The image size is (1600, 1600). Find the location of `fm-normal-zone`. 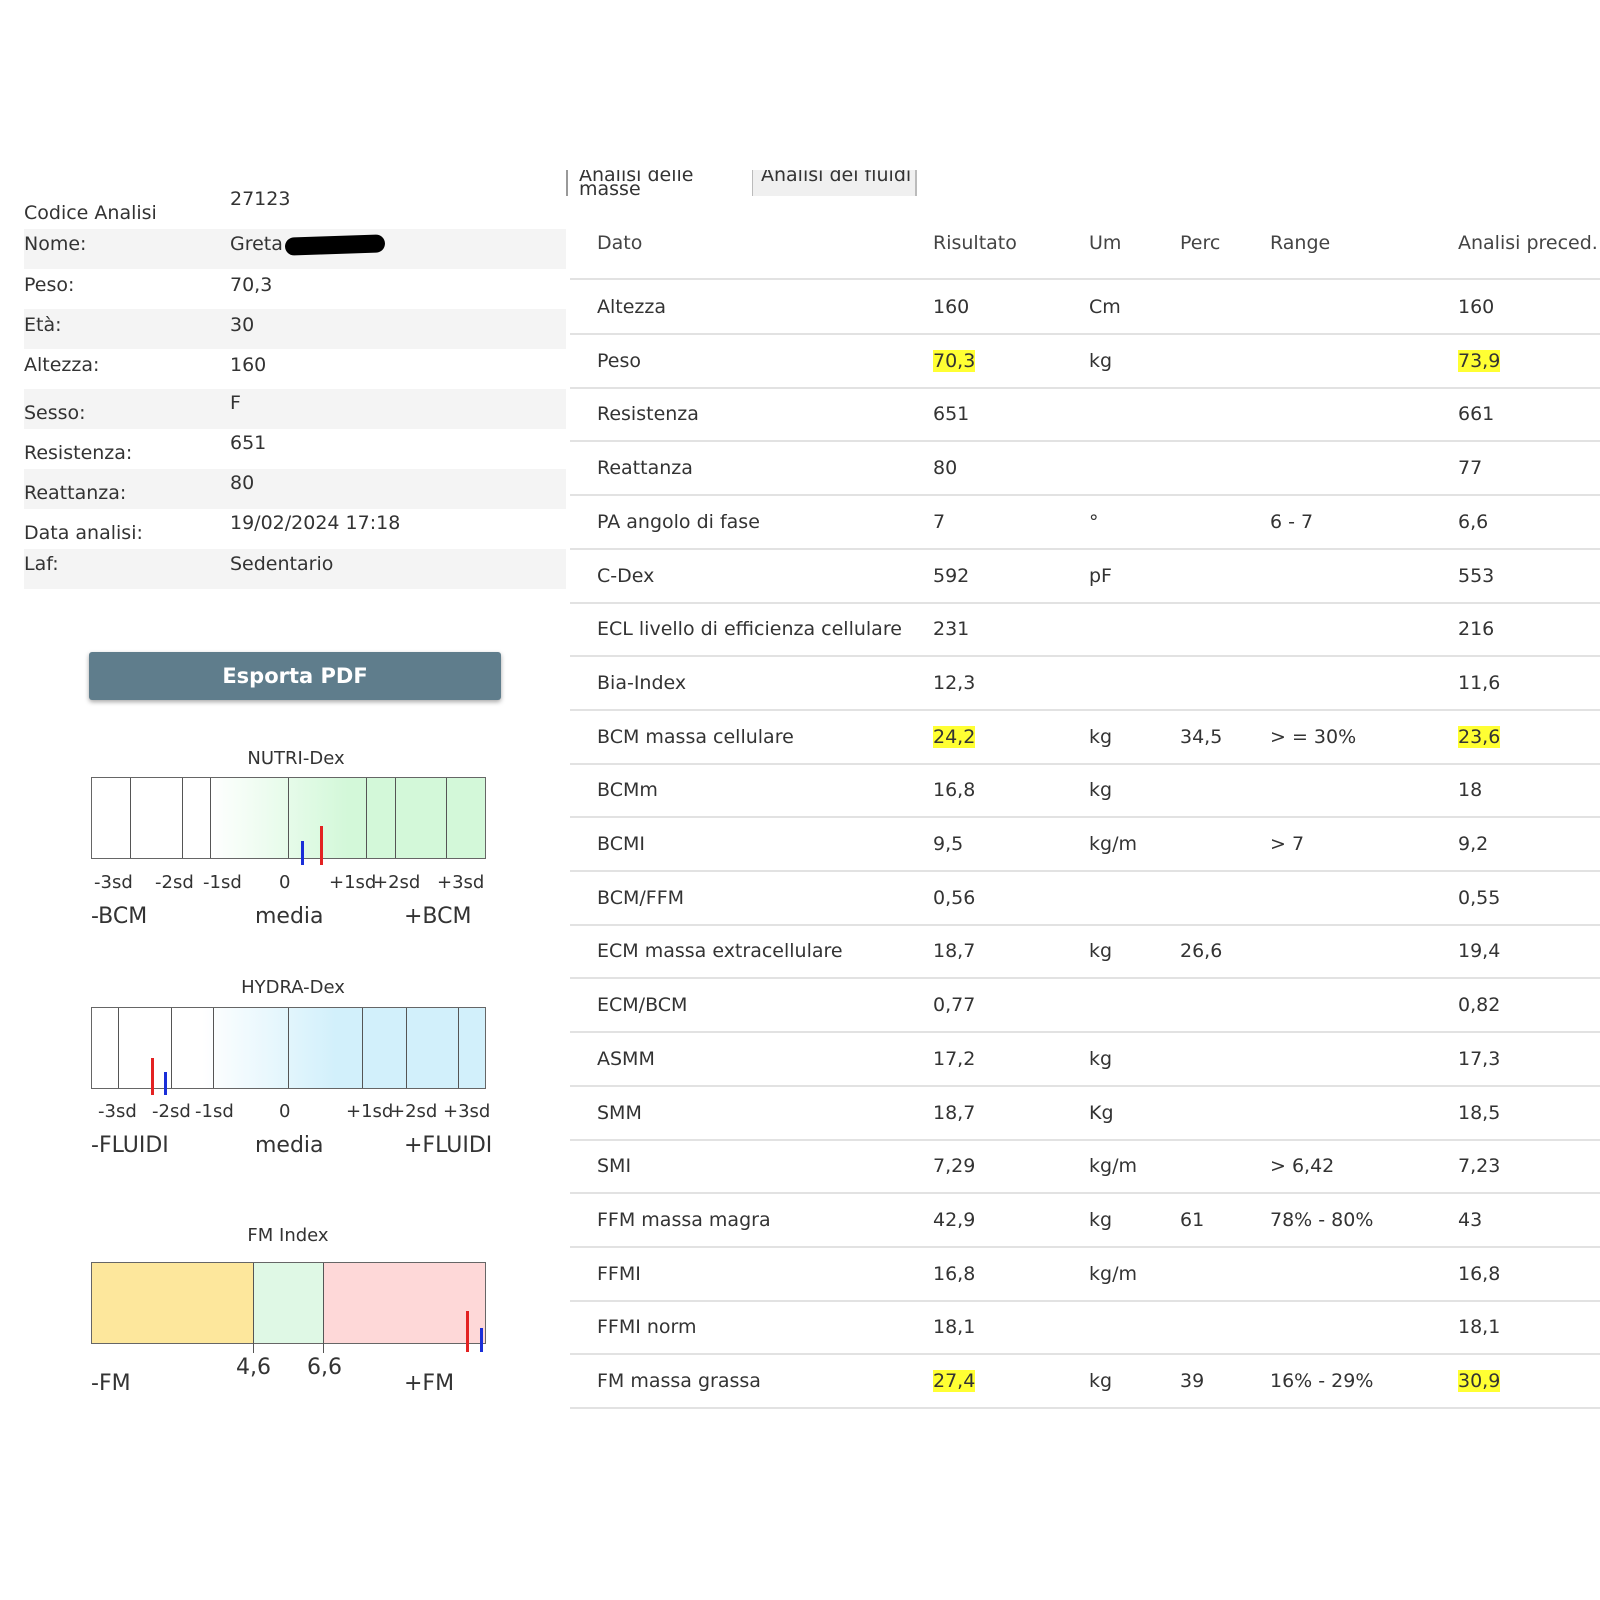

fm-normal-zone is located at coordinates (288, 1303).